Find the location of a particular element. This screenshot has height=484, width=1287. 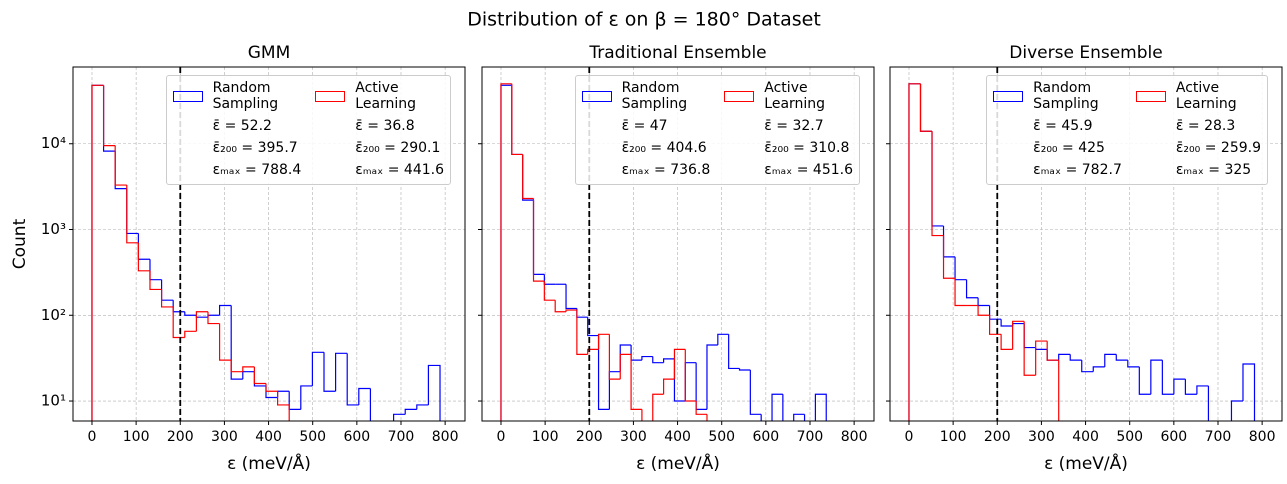

legend-stat: εₘₐₓ = 325 is located at coordinates (1218, 170).